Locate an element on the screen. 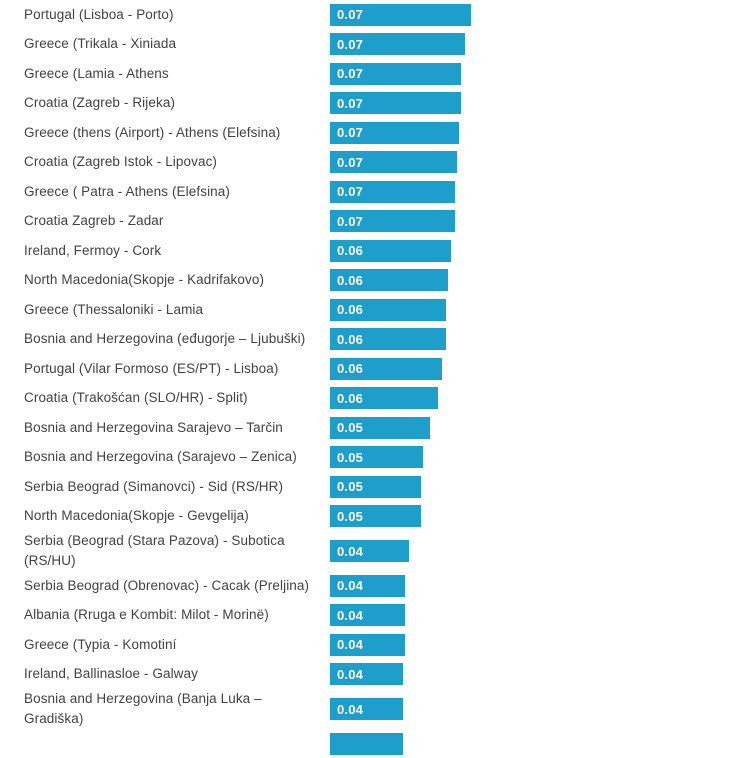  chart-row: Croatia (Zagreb Istok - Lipovac) 0.07 is located at coordinates (375, 163).